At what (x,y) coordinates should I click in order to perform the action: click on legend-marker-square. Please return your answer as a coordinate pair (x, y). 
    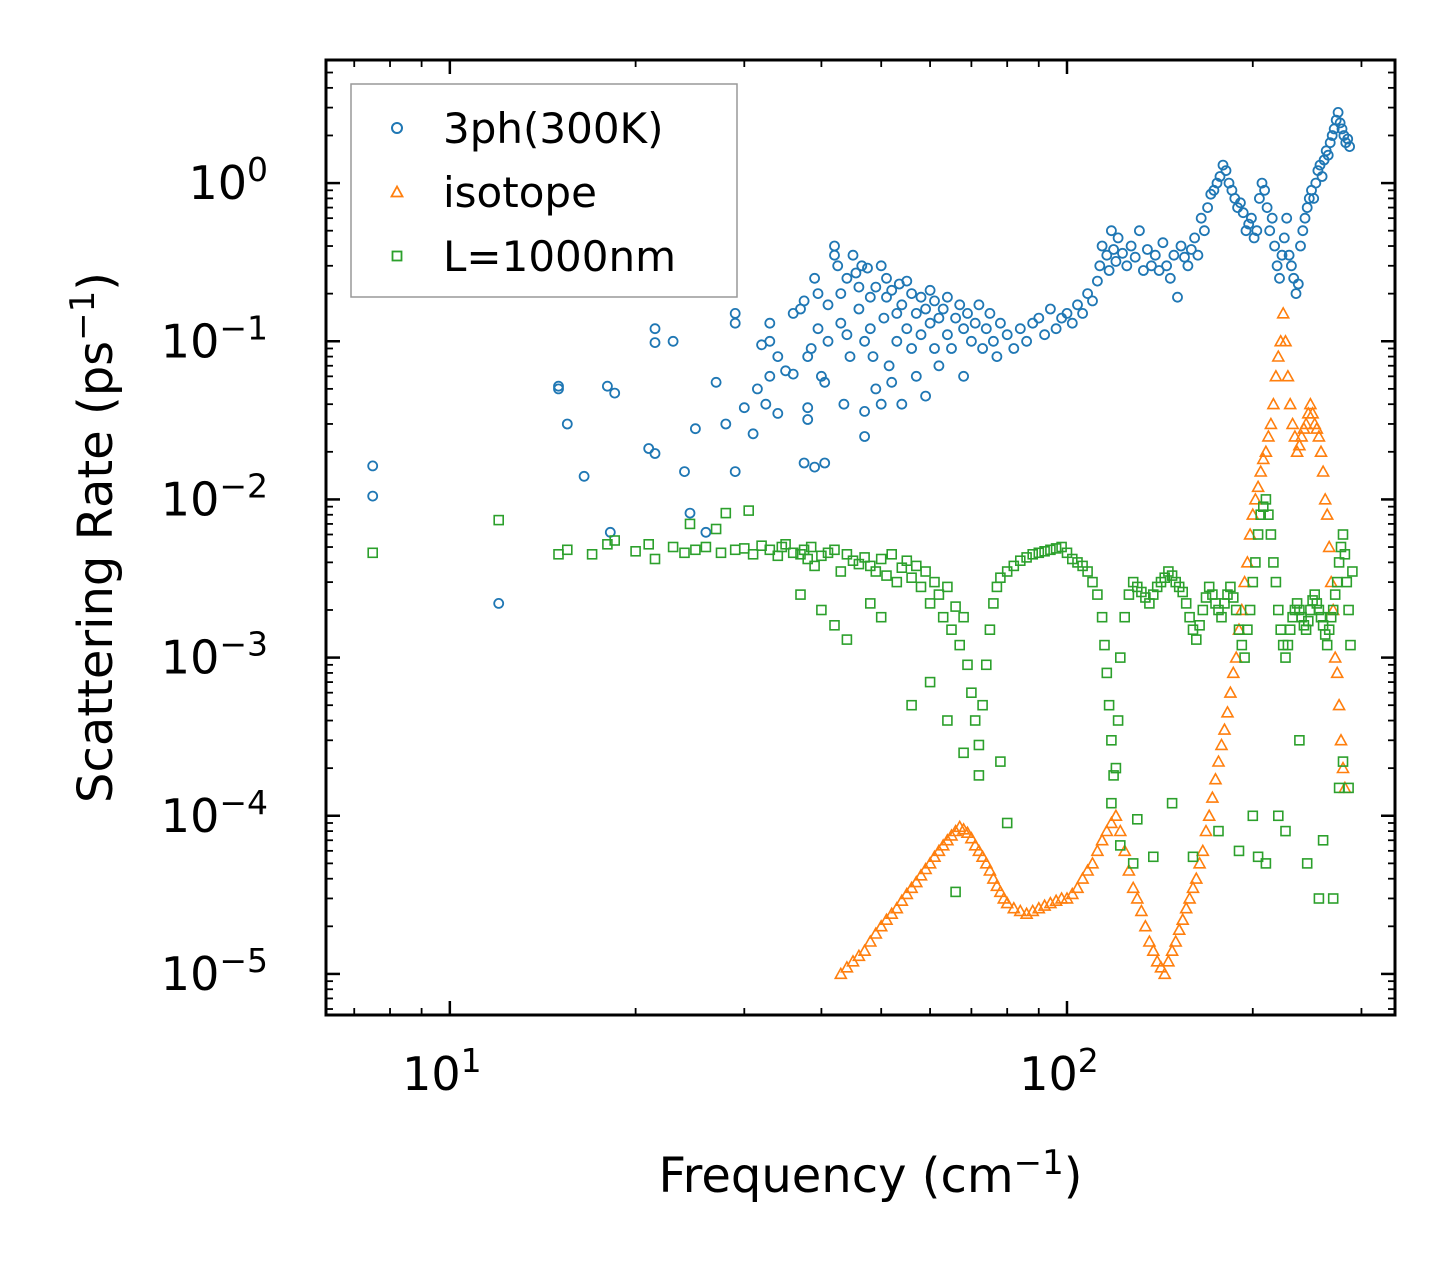
    Looking at the image, I should click on (397, 256).